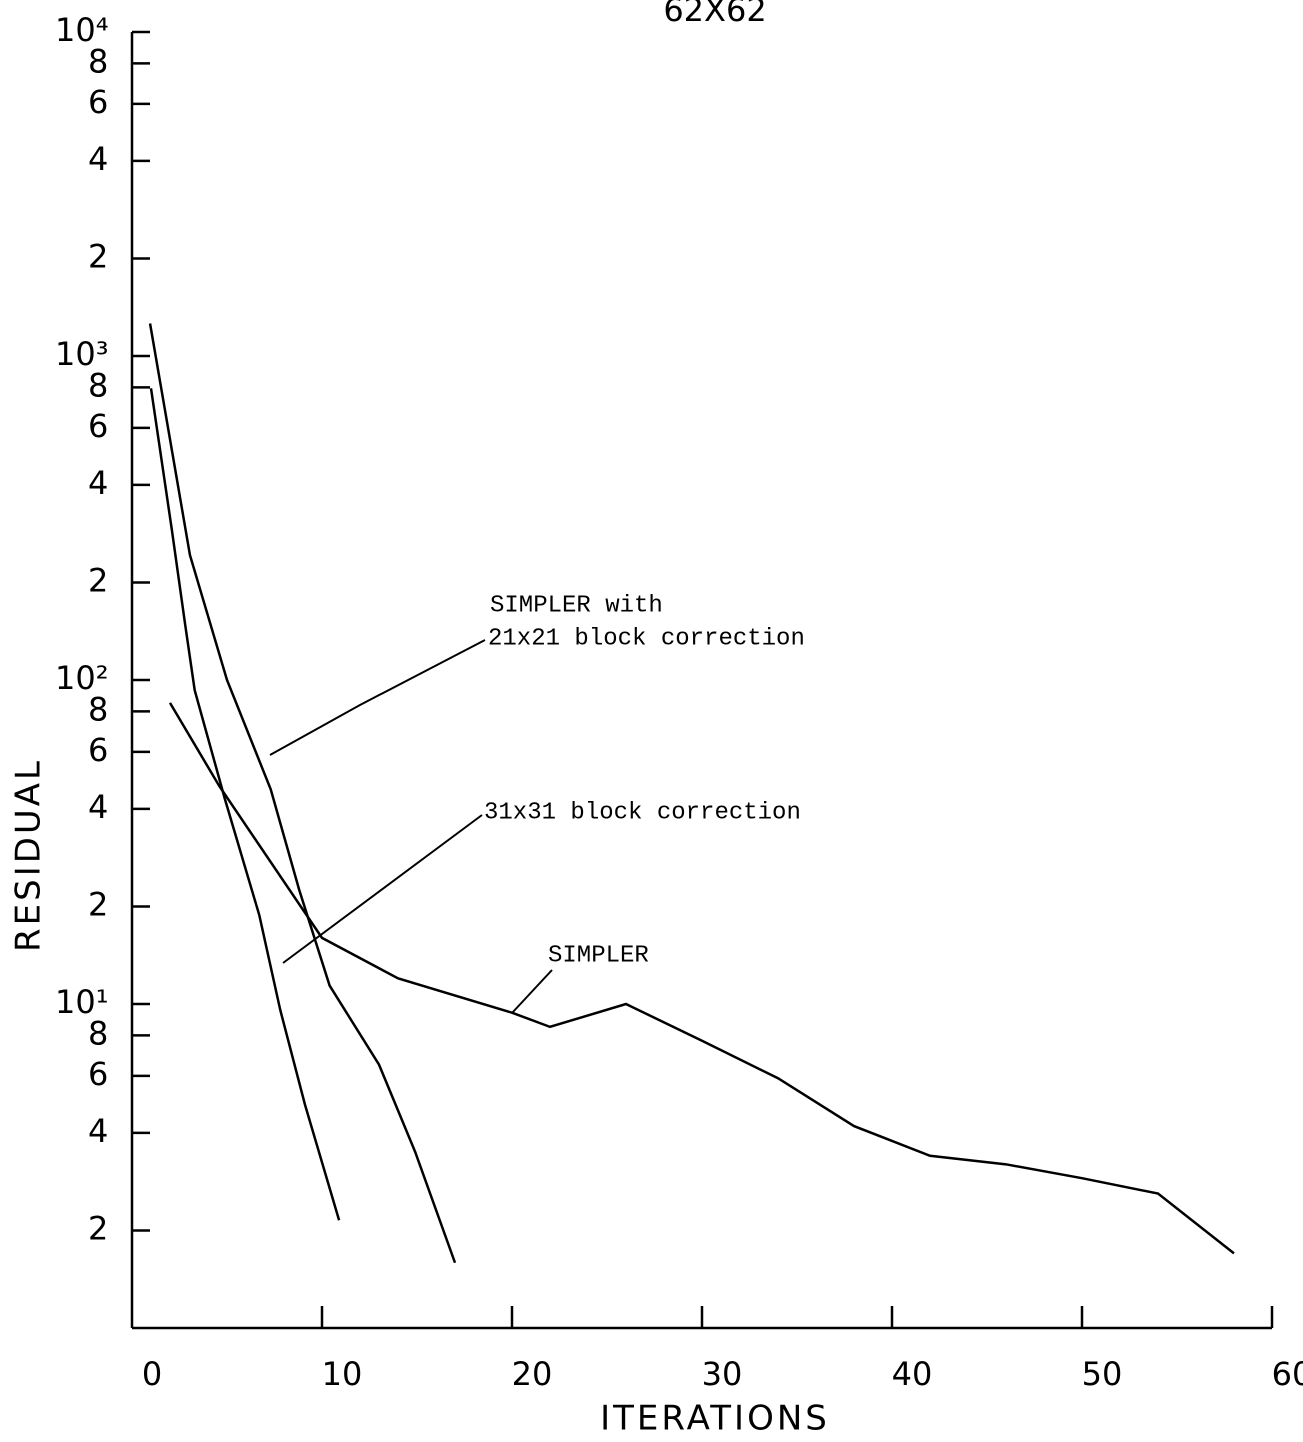 The width and height of the screenshot is (1303, 1442). What do you see at coordinates (912, 1374) in the screenshot?
I see `x-tick-label: 40` at bounding box center [912, 1374].